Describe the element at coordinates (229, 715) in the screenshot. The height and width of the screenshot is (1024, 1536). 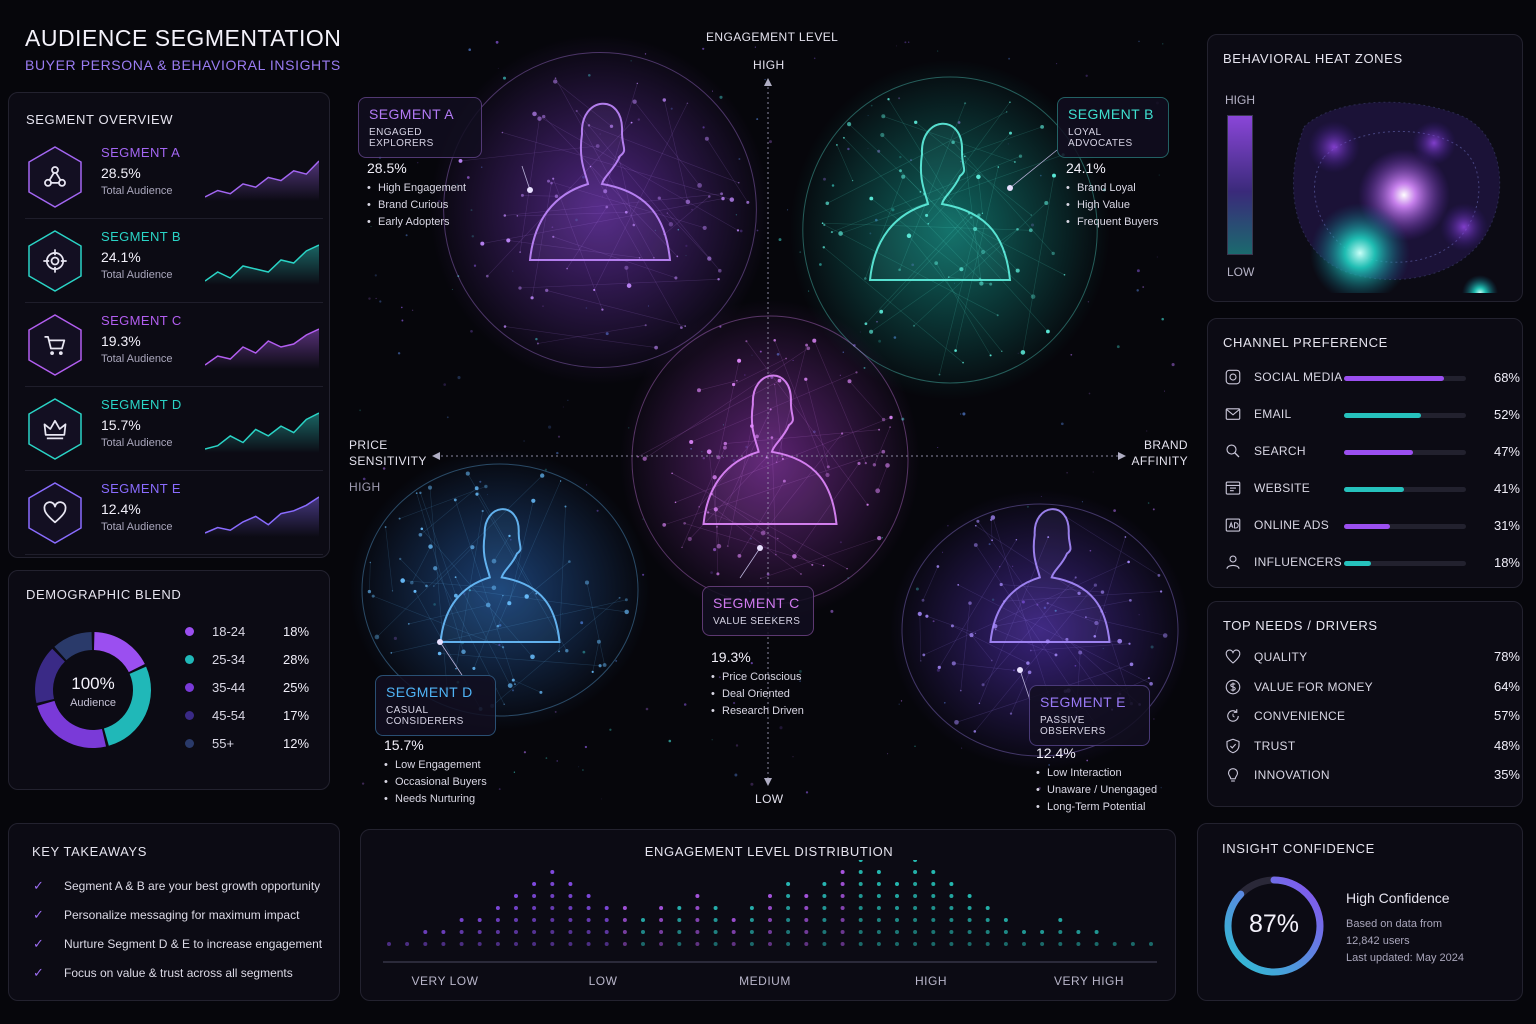
I see `legend-label: 45-54` at that location.